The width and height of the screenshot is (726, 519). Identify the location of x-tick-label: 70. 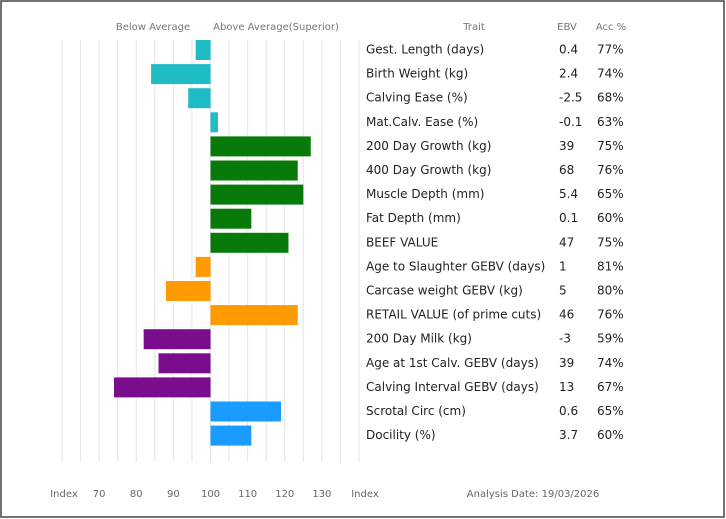
(99, 494).